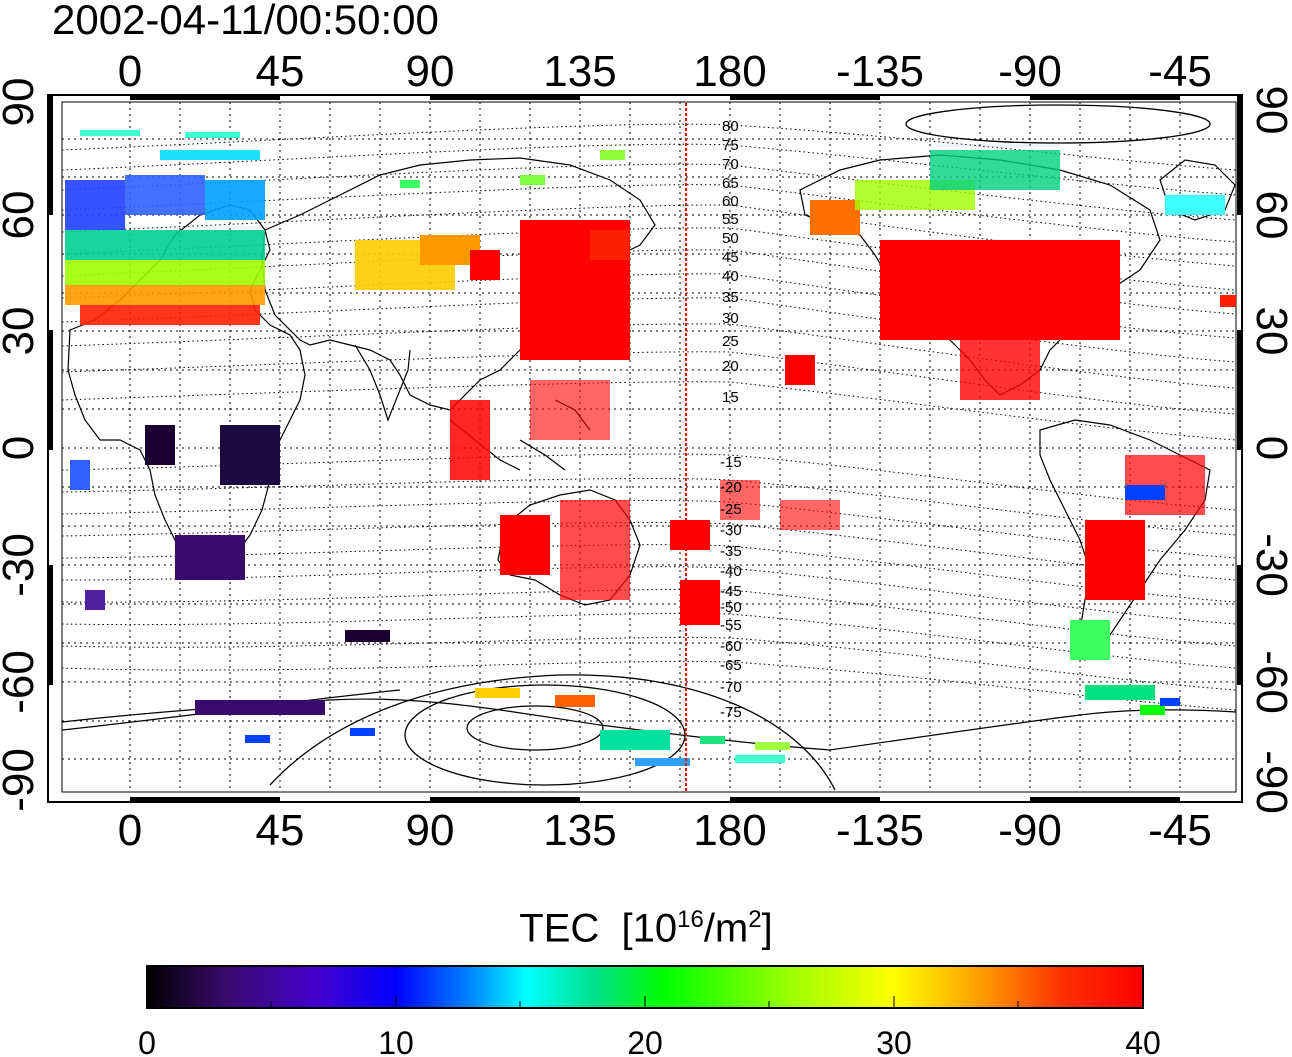  What do you see at coordinates (430, 71) in the screenshot?
I see `top-tick-label: 90` at bounding box center [430, 71].